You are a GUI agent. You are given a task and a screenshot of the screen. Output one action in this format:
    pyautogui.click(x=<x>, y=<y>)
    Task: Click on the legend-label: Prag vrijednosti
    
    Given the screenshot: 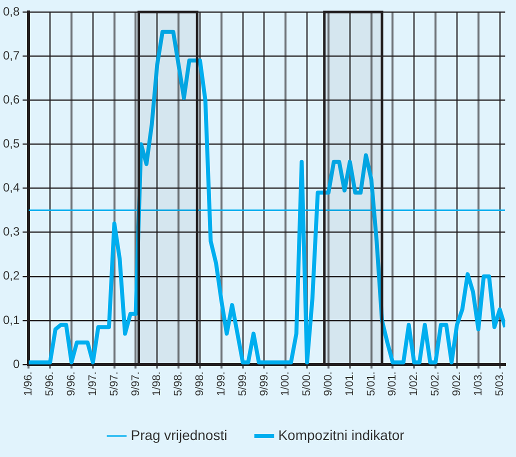 What is the action you would take?
    pyautogui.click(x=179, y=434)
    